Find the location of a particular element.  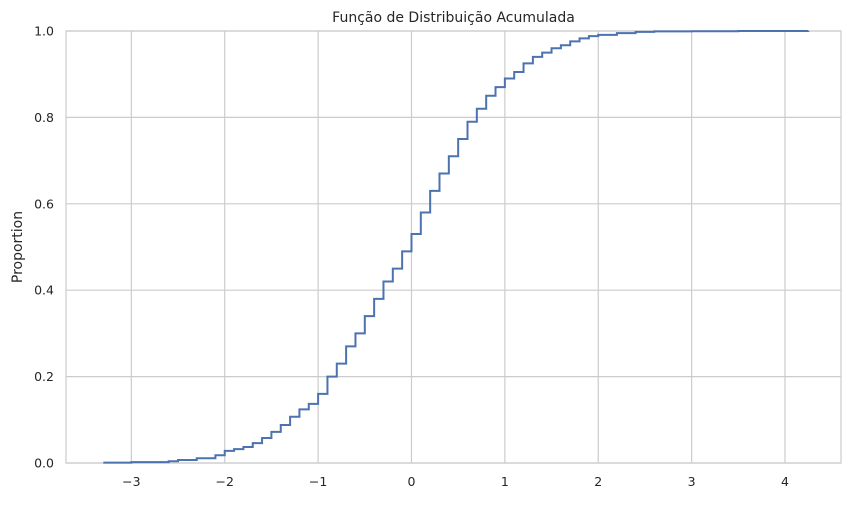

y-tick-label: 0.4 is located at coordinates (44, 290).